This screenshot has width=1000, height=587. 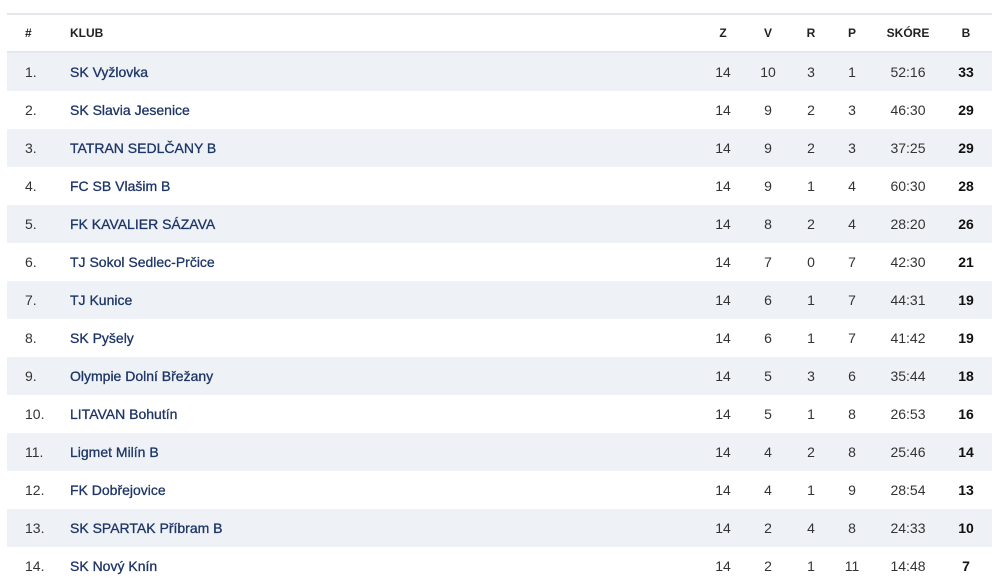 What do you see at coordinates (499, 72) in the screenshot?
I see `table-row: 1. SK Vyžlovka 14 10 3 1 52:16 33` at bounding box center [499, 72].